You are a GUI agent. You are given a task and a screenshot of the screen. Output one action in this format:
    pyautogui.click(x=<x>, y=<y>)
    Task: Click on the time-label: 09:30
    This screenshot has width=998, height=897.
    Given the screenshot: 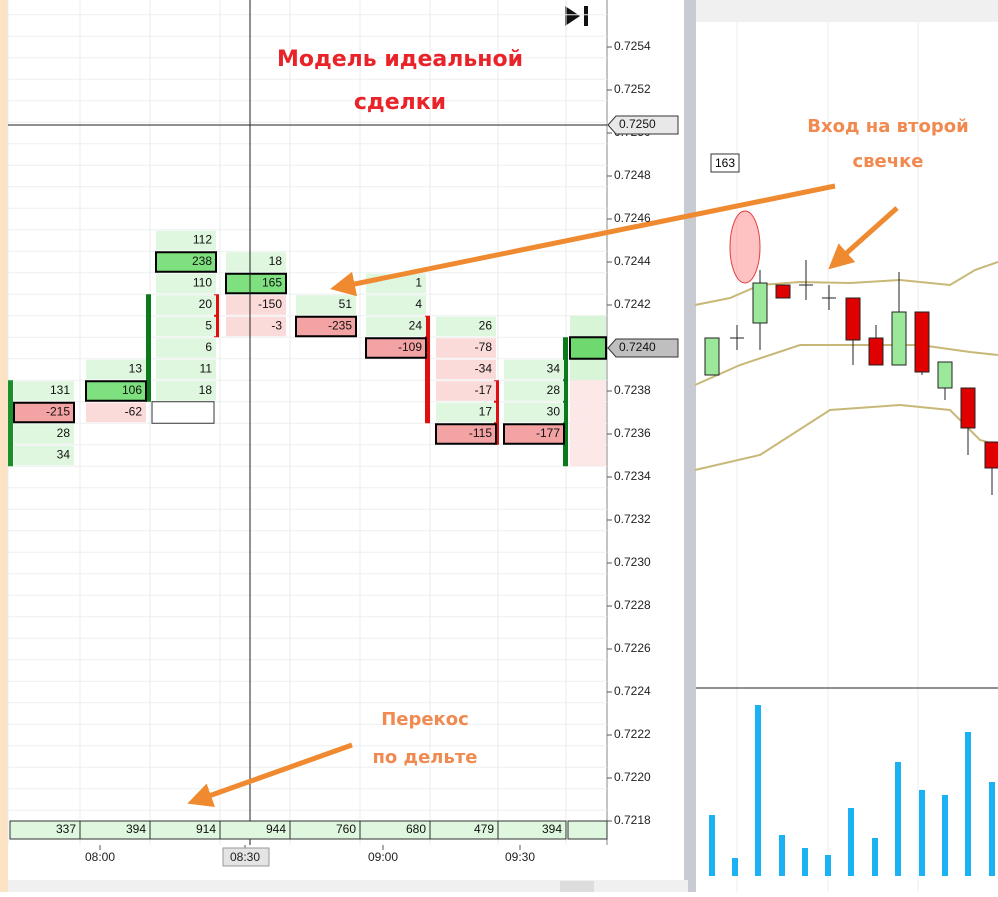 What is the action you would take?
    pyautogui.click(x=520, y=857)
    